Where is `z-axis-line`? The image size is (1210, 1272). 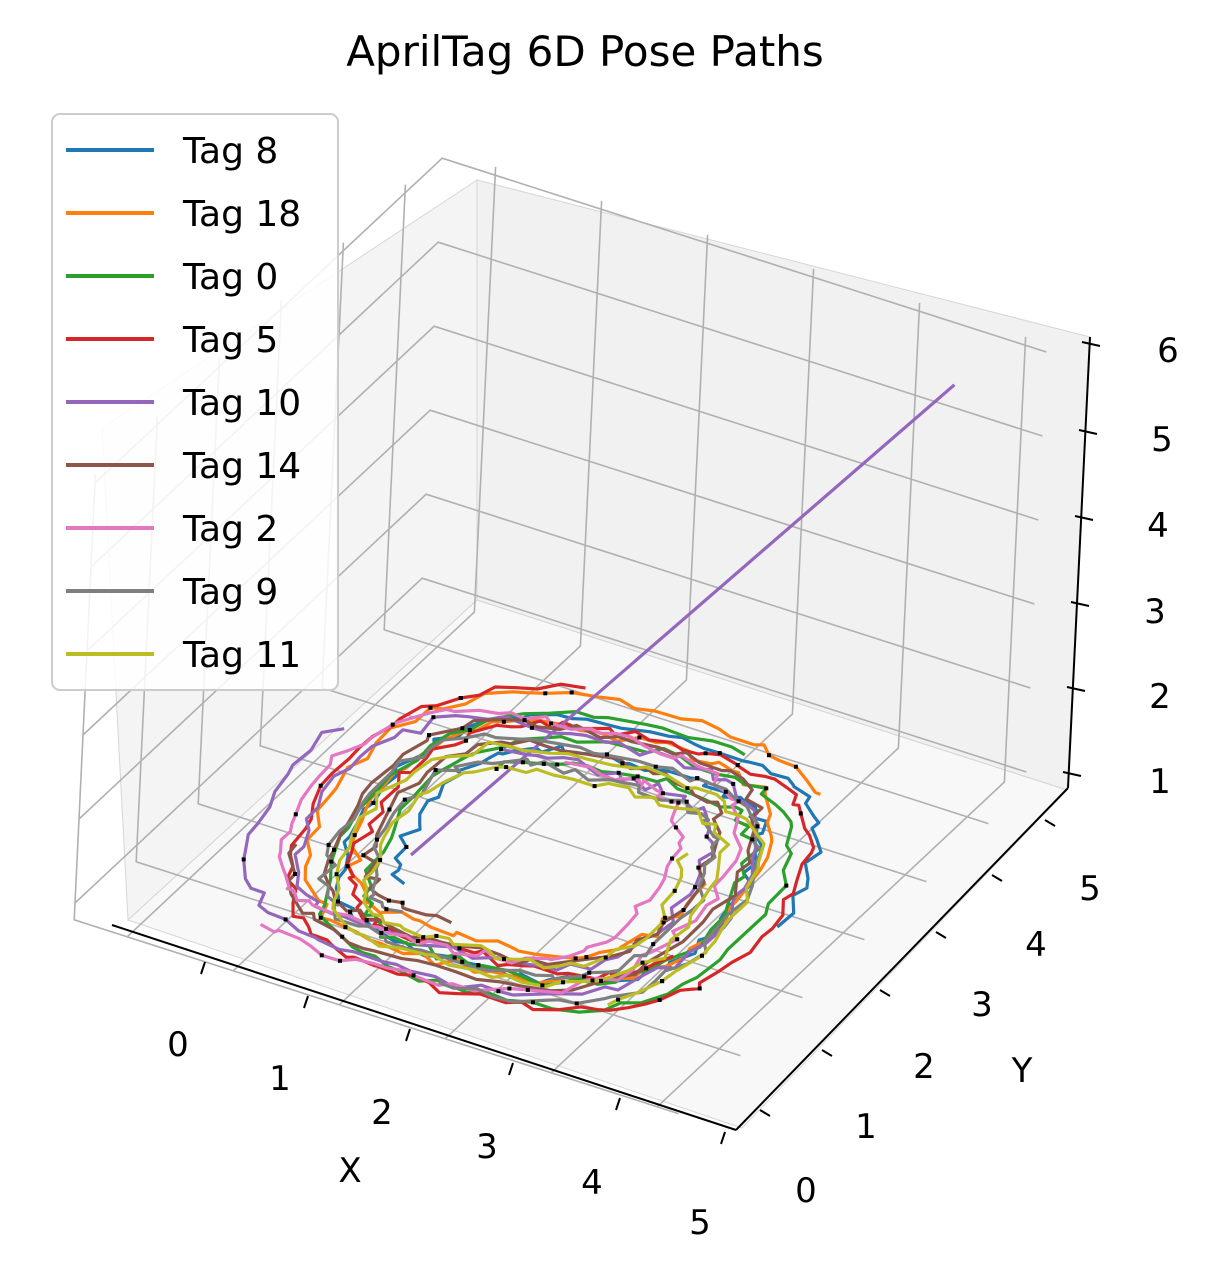 z-axis-line is located at coordinates (1079, 562).